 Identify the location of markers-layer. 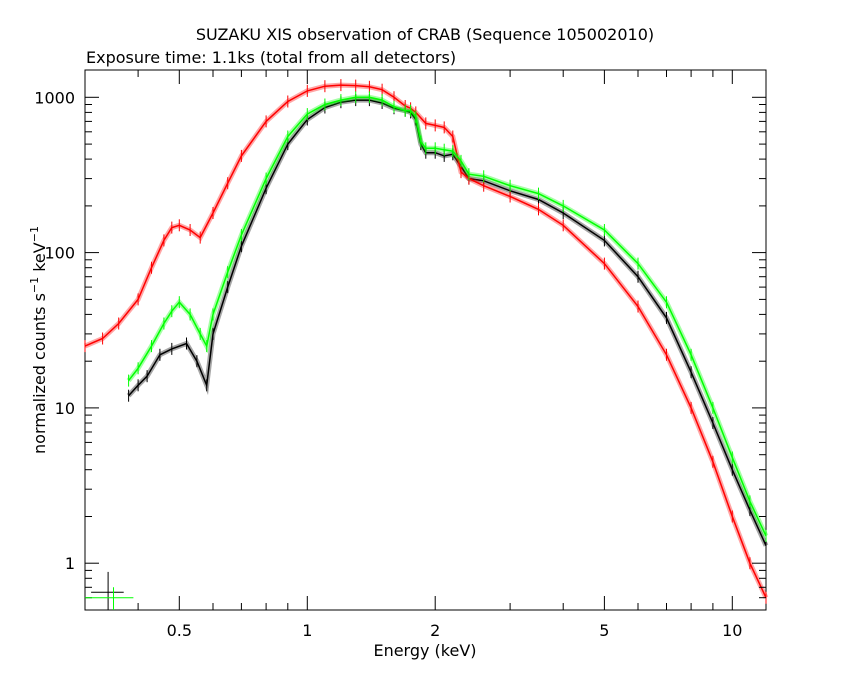
(109, 590).